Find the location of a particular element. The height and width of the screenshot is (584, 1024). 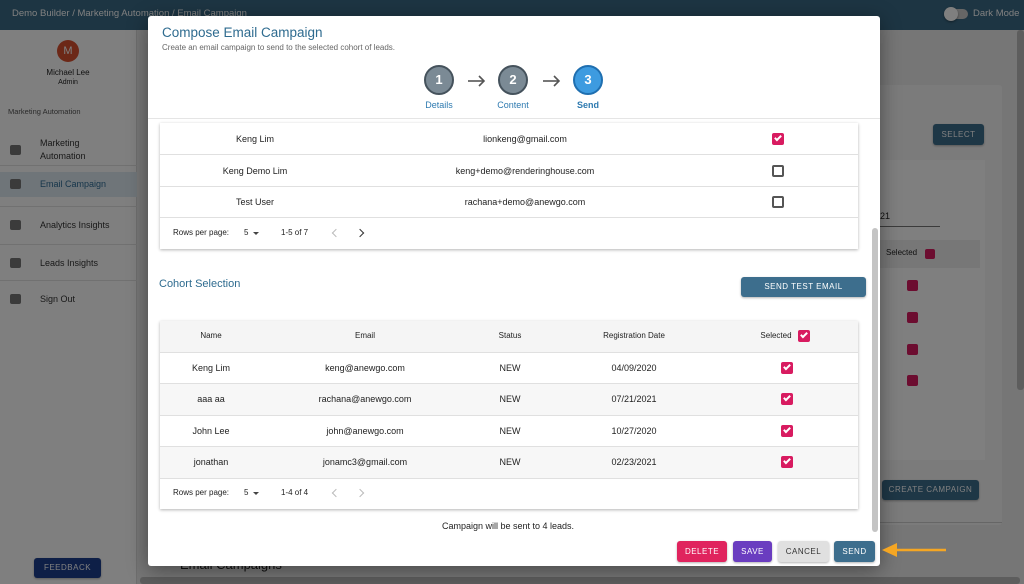

cohort-name: Keng Lim is located at coordinates (211, 368).